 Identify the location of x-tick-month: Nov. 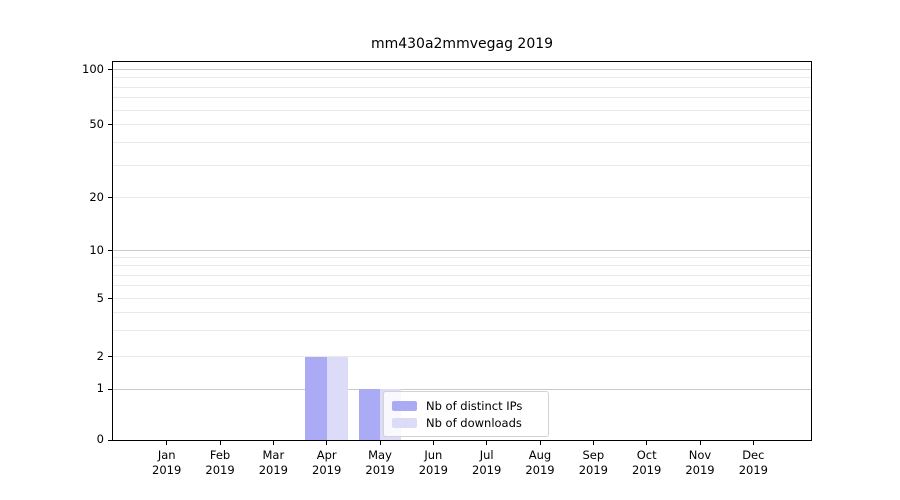
(700, 455).